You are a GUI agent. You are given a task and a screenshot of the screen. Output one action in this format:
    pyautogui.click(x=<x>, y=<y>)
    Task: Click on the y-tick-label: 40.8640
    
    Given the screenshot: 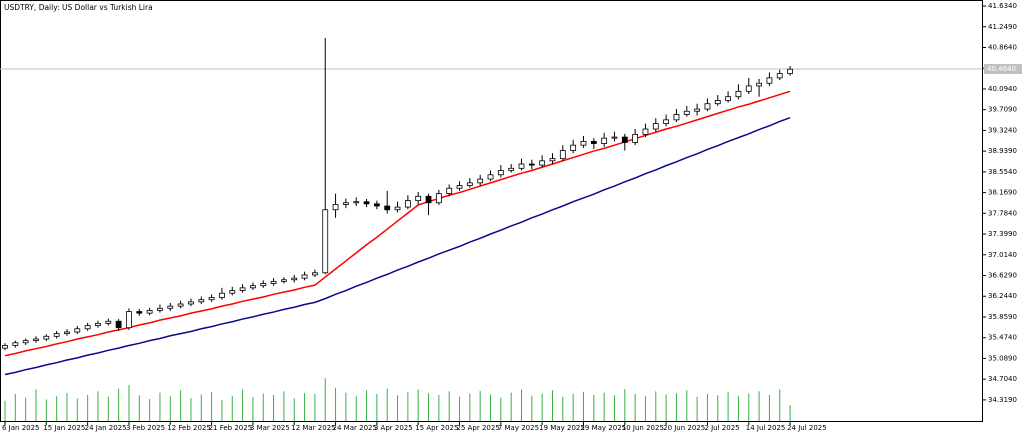 What is the action you would take?
    pyautogui.click(x=1002, y=47)
    